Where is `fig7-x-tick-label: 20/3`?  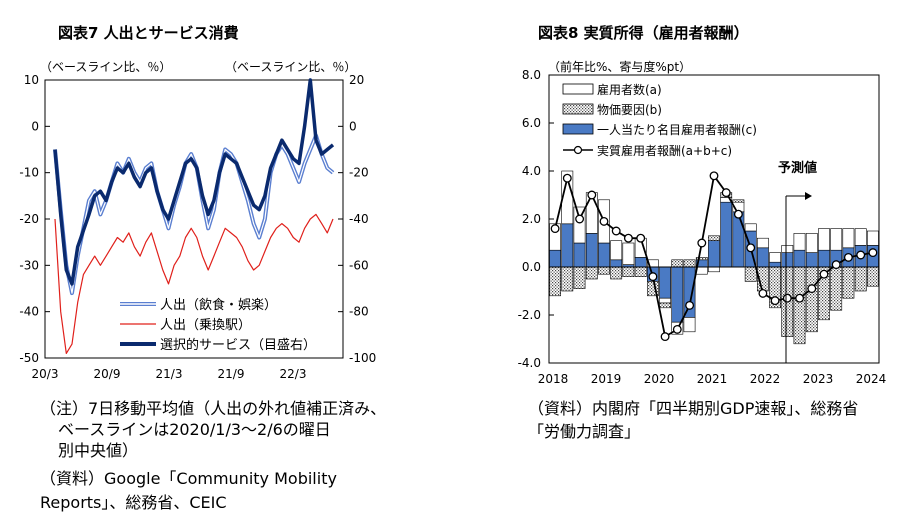
fig7-x-tick-label: 20/3 is located at coordinates (45, 374).